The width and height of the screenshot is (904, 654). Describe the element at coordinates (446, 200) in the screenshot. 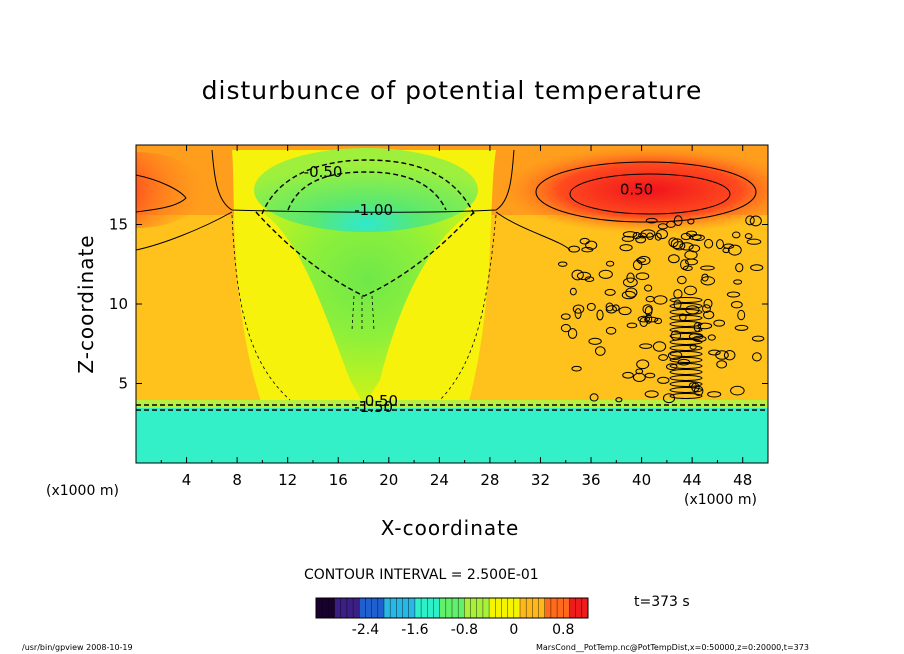

I see `contours` at that location.